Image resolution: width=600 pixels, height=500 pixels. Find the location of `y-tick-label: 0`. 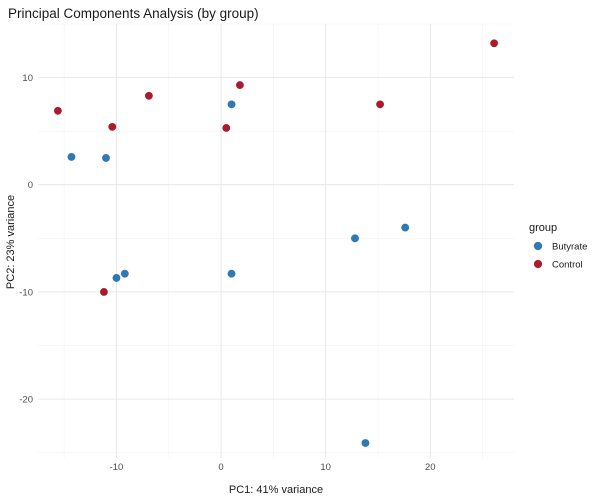

y-tick-label: 0 is located at coordinates (30, 185).